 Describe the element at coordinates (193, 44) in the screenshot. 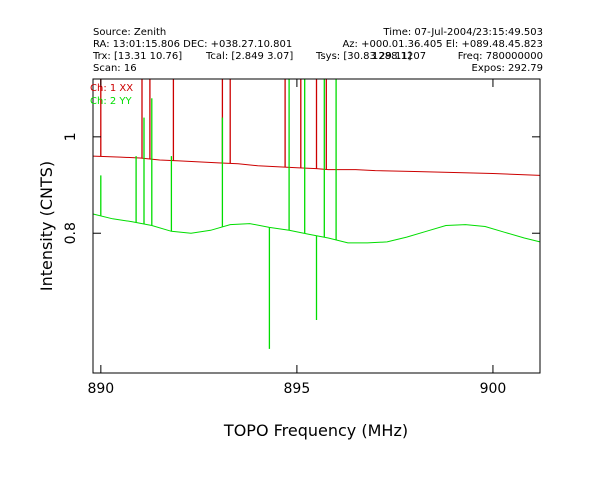

I see `header-ra-dec: RA: 13:01:15.806 DEC: +038.27.10.801` at that location.